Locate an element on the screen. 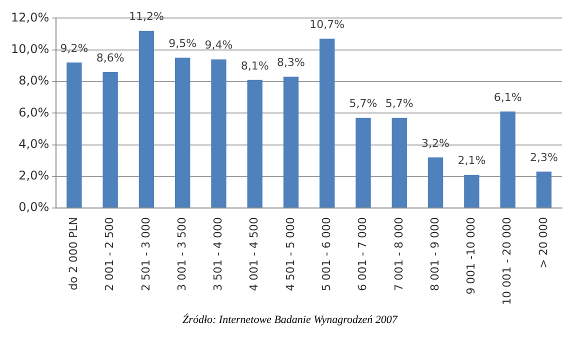 This screenshot has width=580, height=347. data-label: 9,2% is located at coordinates (74, 48).